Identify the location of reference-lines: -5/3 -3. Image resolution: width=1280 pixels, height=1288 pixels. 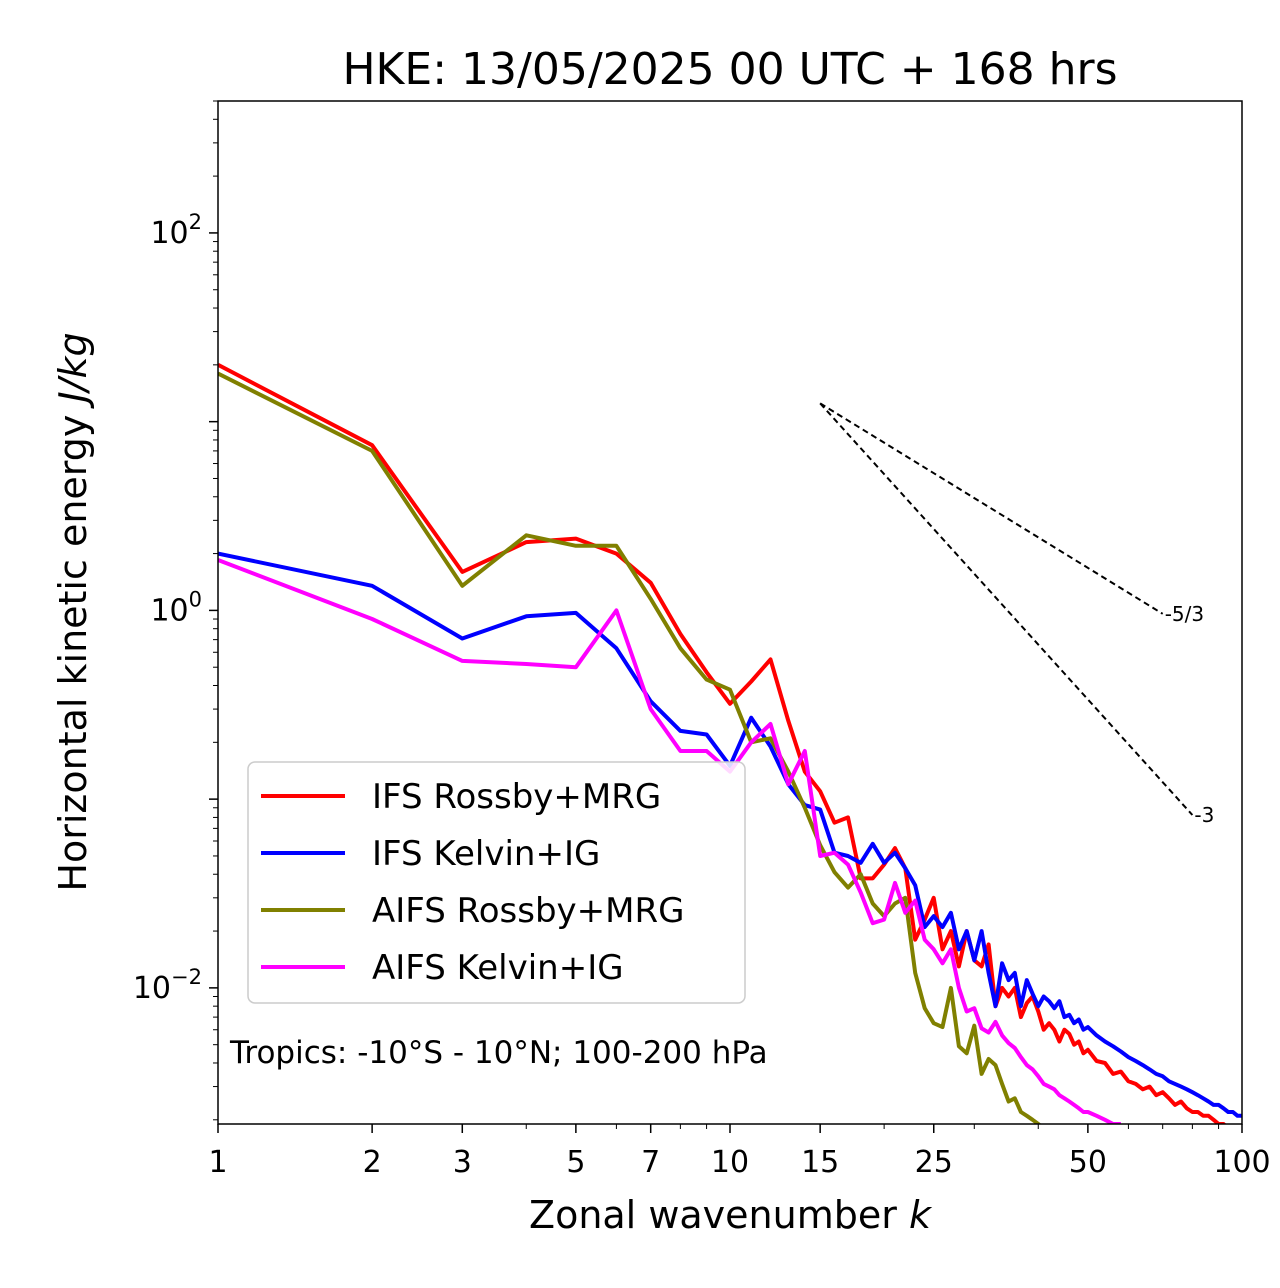
(1016, 614).